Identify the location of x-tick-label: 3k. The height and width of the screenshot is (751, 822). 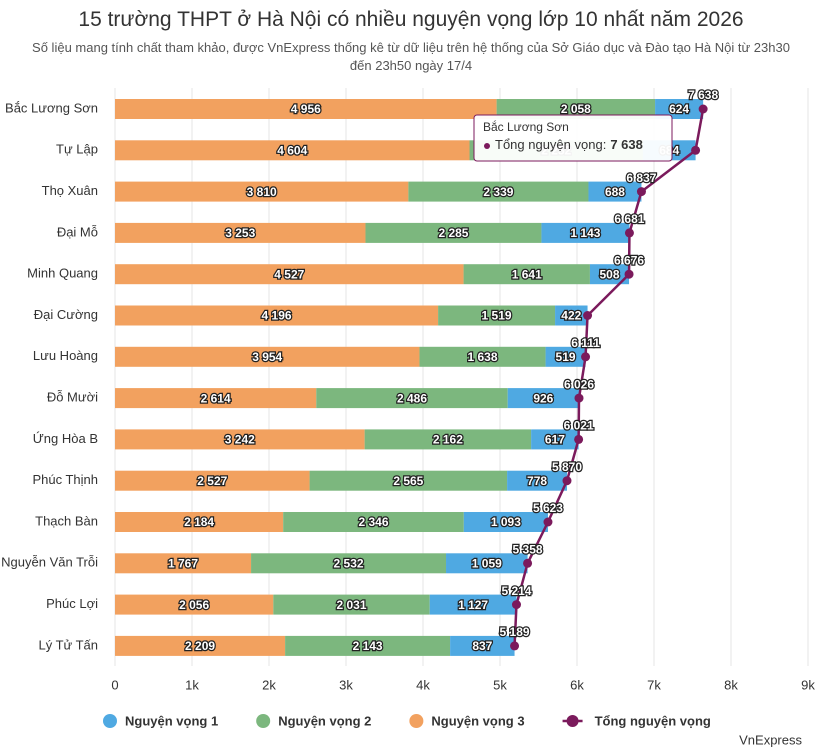
(346, 684).